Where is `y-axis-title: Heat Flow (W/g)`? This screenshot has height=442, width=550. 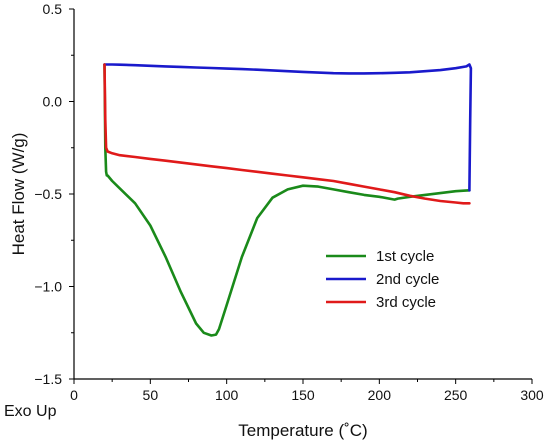
y-axis-title: Heat Flow (W/g) is located at coordinates (18, 194).